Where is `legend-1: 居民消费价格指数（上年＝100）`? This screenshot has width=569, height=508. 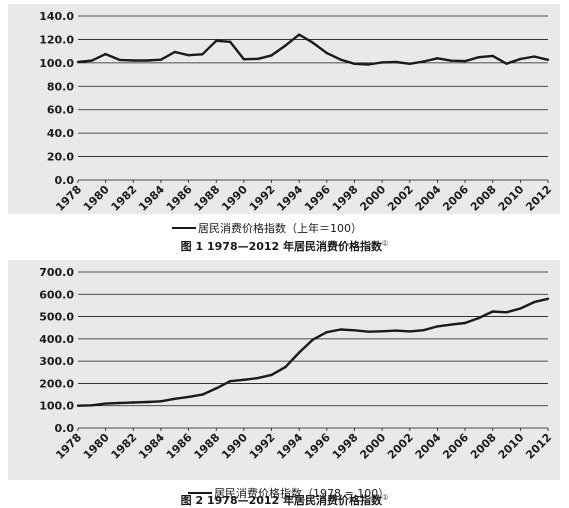
legend-1: 居民消费价格指数（上年＝100） is located at coordinates (267, 228).